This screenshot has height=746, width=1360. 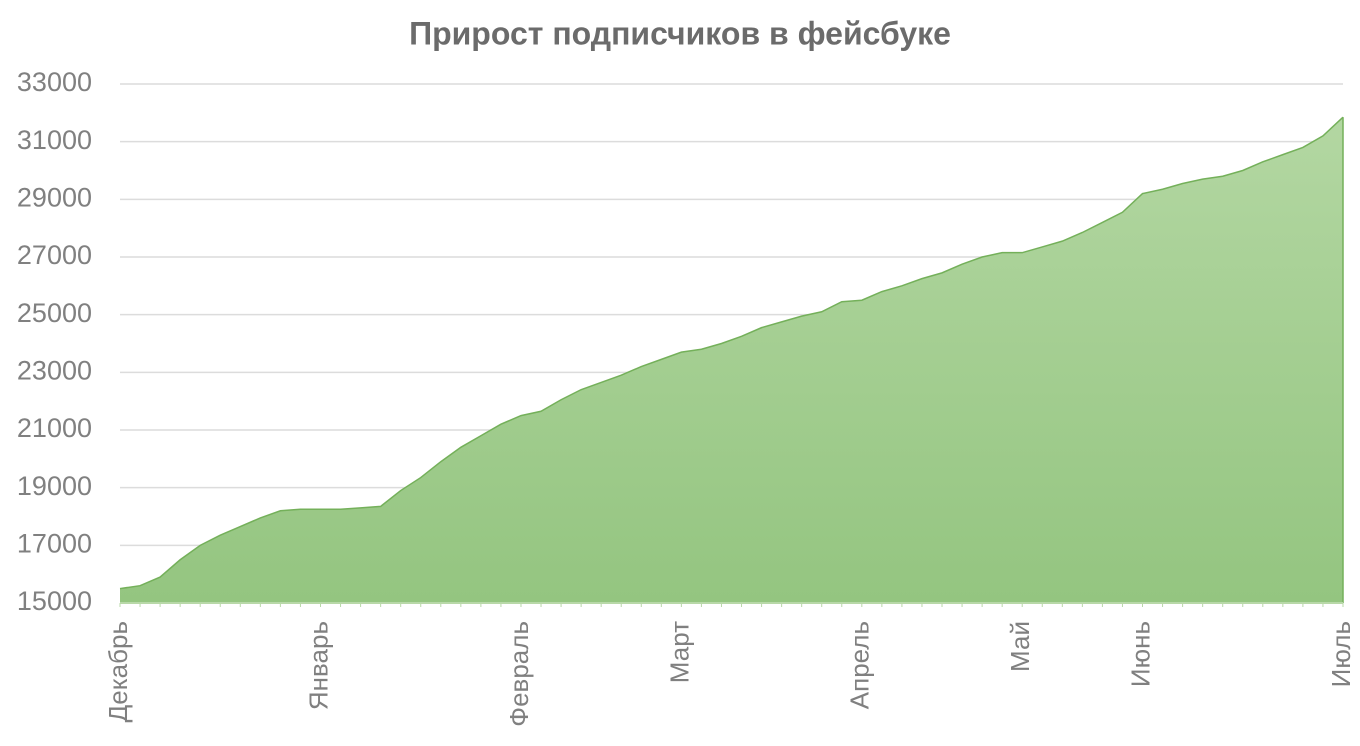 What do you see at coordinates (1341, 654) in the screenshot?
I see `x-tick-label: Июль` at bounding box center [1341, 654].